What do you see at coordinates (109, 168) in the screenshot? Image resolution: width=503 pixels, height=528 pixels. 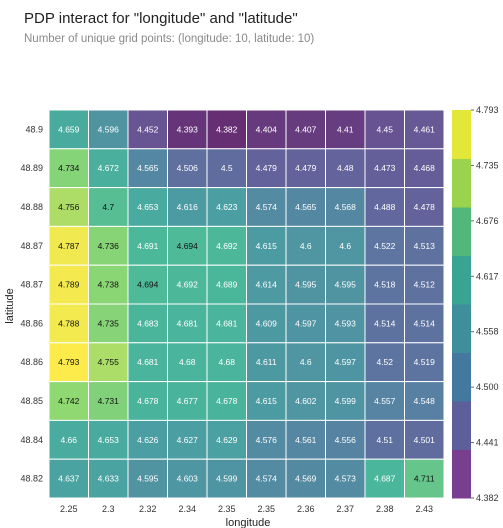 I see `cell-value-label: 4.672` at bounding box center [109, 168].